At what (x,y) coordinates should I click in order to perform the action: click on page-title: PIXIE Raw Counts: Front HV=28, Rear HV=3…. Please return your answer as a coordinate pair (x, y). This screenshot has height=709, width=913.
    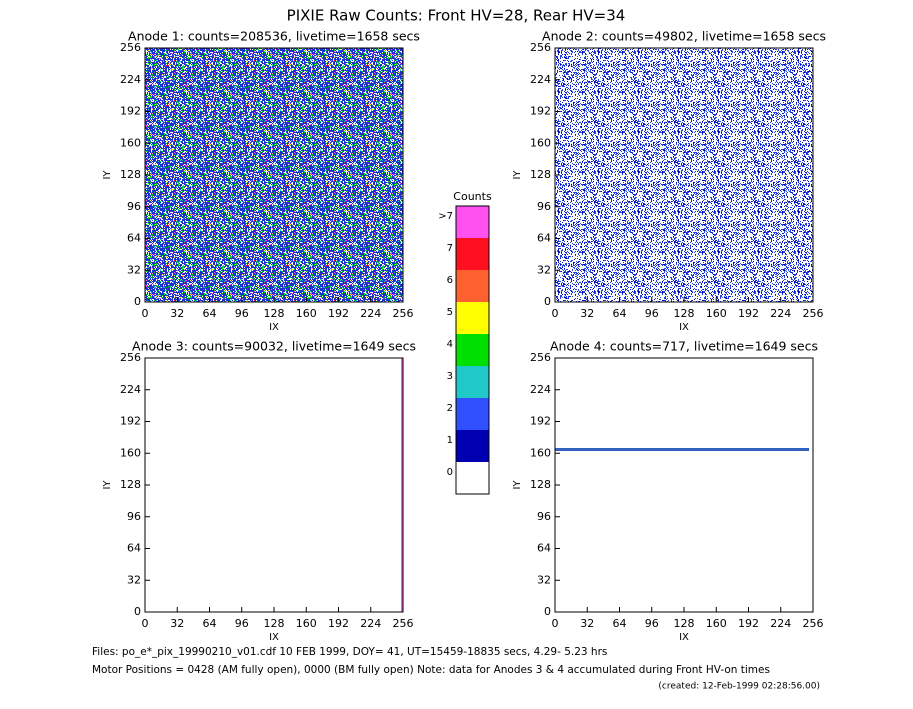
    Looking at the image, I should click on (456, 16).